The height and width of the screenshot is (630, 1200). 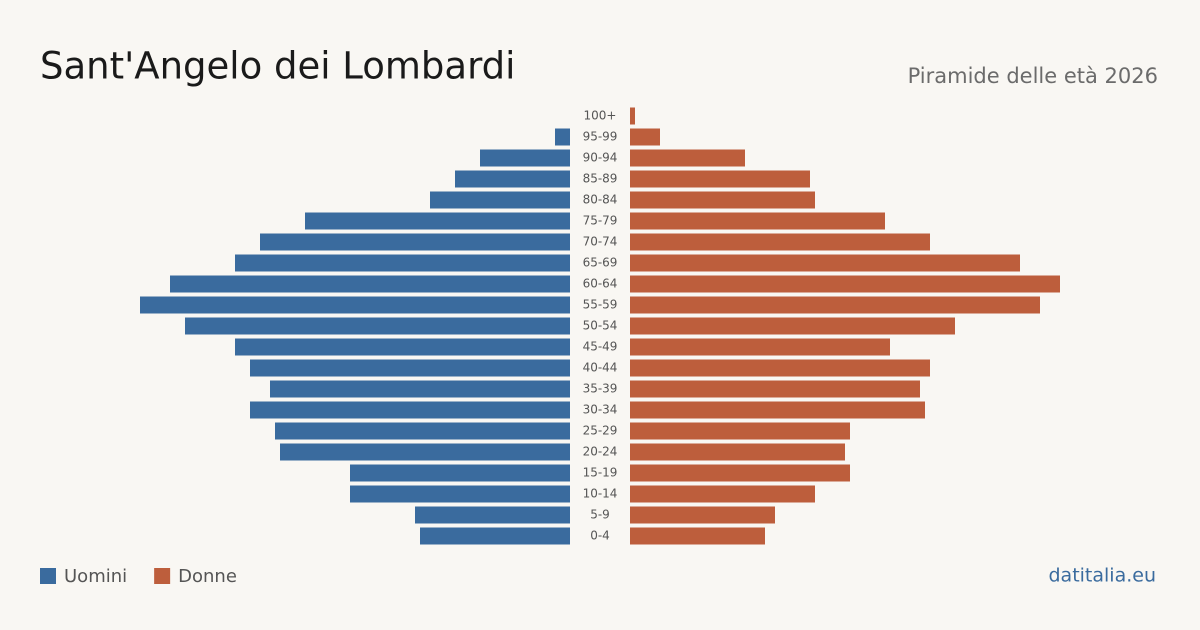 I want to click on age-label: 60-64, so click(x=600, y=284).